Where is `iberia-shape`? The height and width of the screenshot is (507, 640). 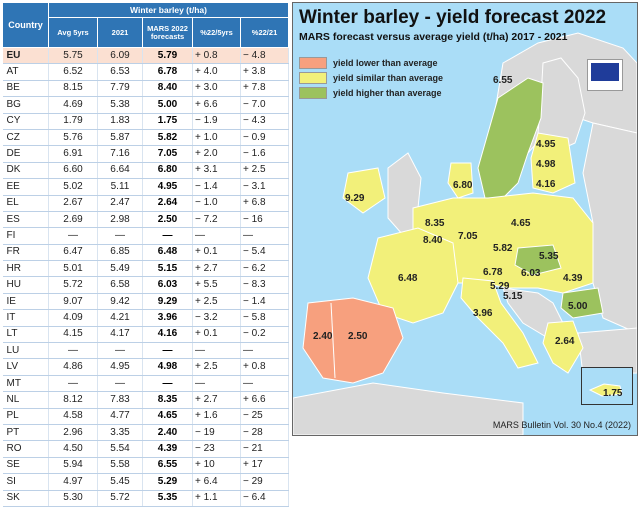
iberia-shape is located at coordinates (353, 340).